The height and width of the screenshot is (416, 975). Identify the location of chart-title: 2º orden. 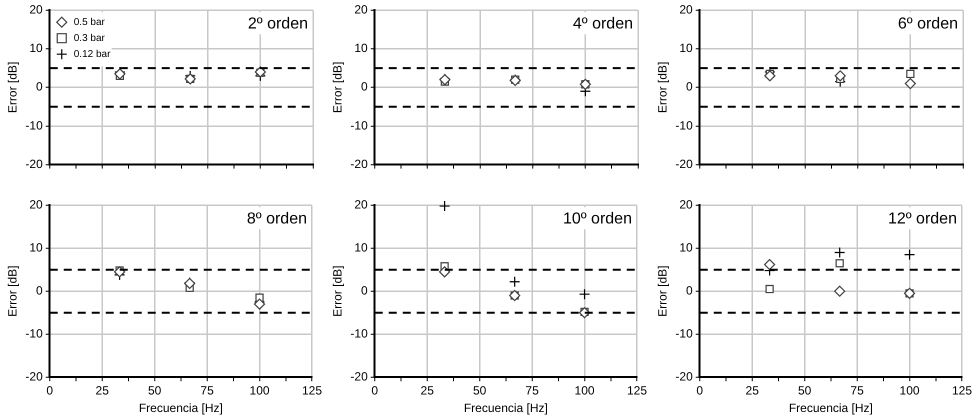
(278, 24).